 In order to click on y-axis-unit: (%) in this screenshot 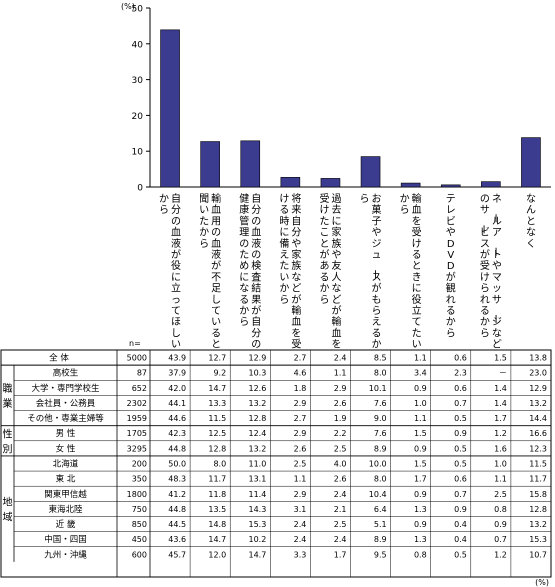, I will do `click(128, 6)`.